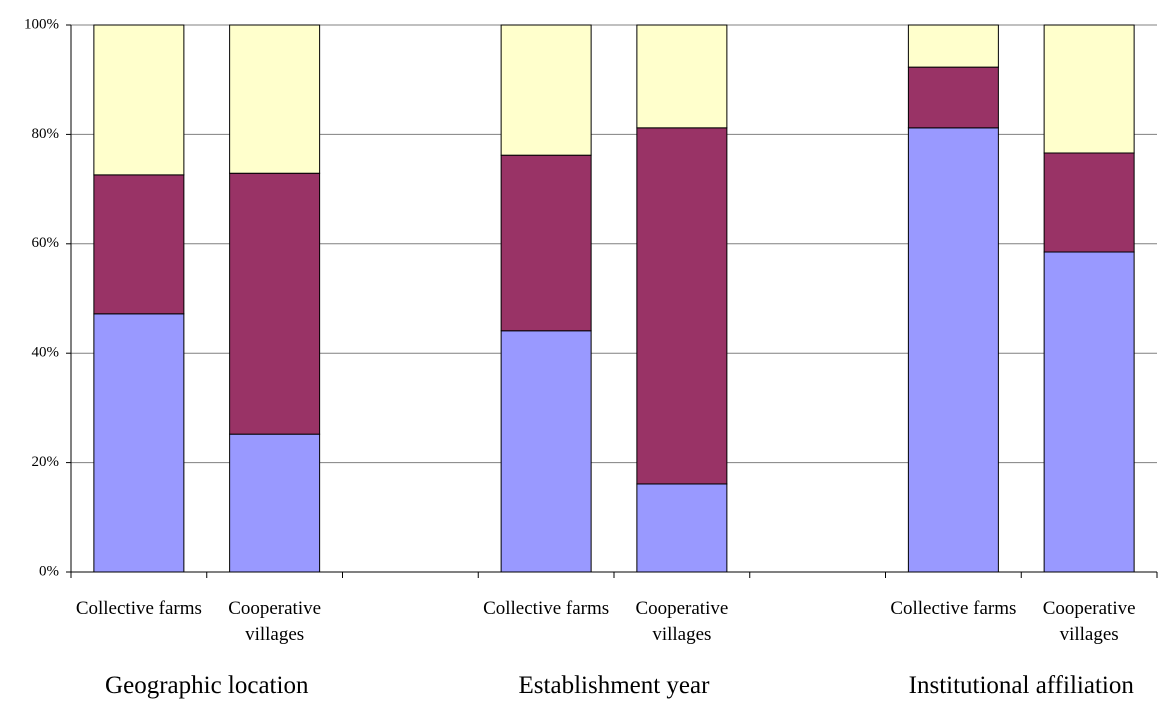  Describe the element at coordinates (46, 462) in the screenshot. I see `y-tick-label: 20%` at that location.